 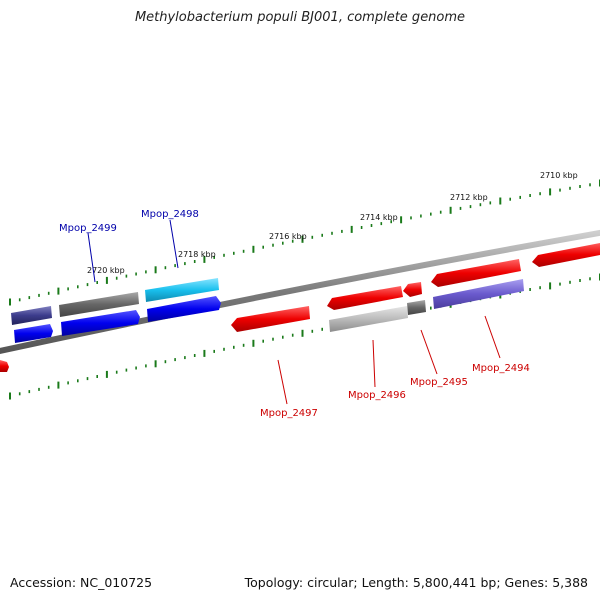 I want to click on tick-label: 2712 kbp, so click(x=469, y=197).